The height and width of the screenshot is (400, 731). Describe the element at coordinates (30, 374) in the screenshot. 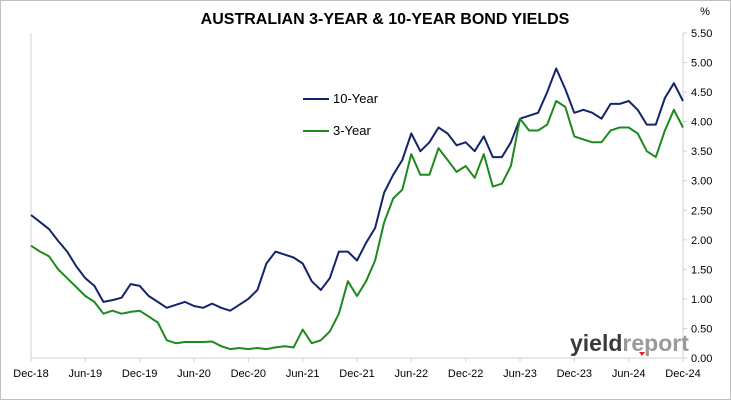

I see `x-tick-label: Dec-18` at that location.